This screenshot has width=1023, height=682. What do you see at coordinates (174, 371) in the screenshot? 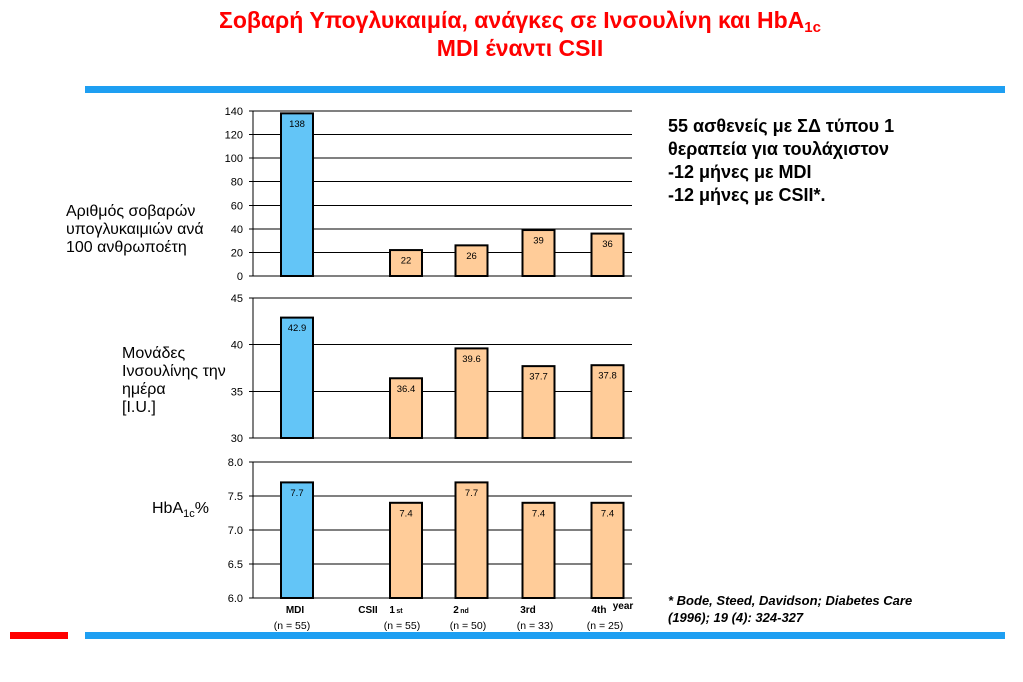
I see `y-axis-label-line: Ινσουλίνης την` at bounding box center [174, 371].